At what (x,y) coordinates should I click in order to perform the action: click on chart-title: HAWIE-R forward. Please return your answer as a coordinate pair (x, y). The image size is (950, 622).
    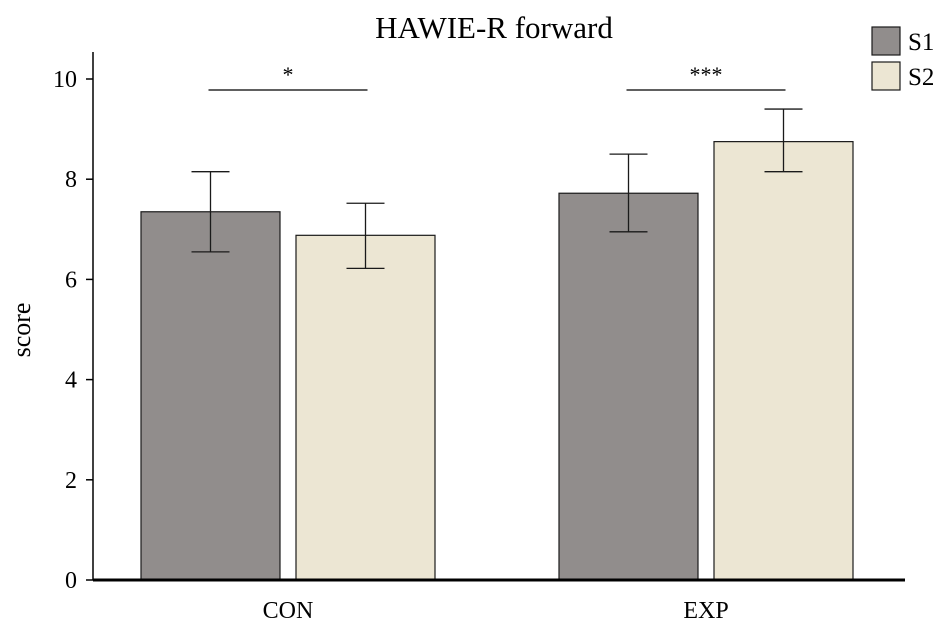
    Looking at the image, I should click on (494, 27).